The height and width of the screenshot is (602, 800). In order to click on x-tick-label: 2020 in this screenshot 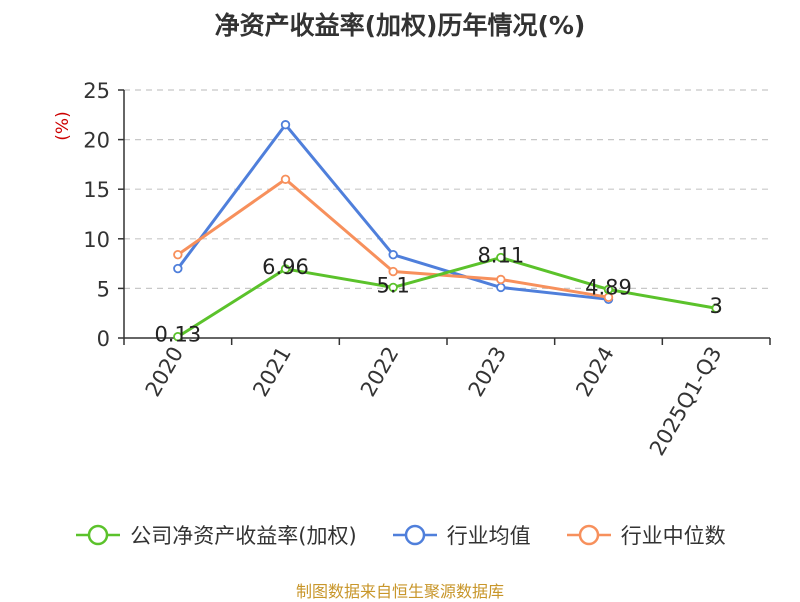, I will do `click(165, 372)`.